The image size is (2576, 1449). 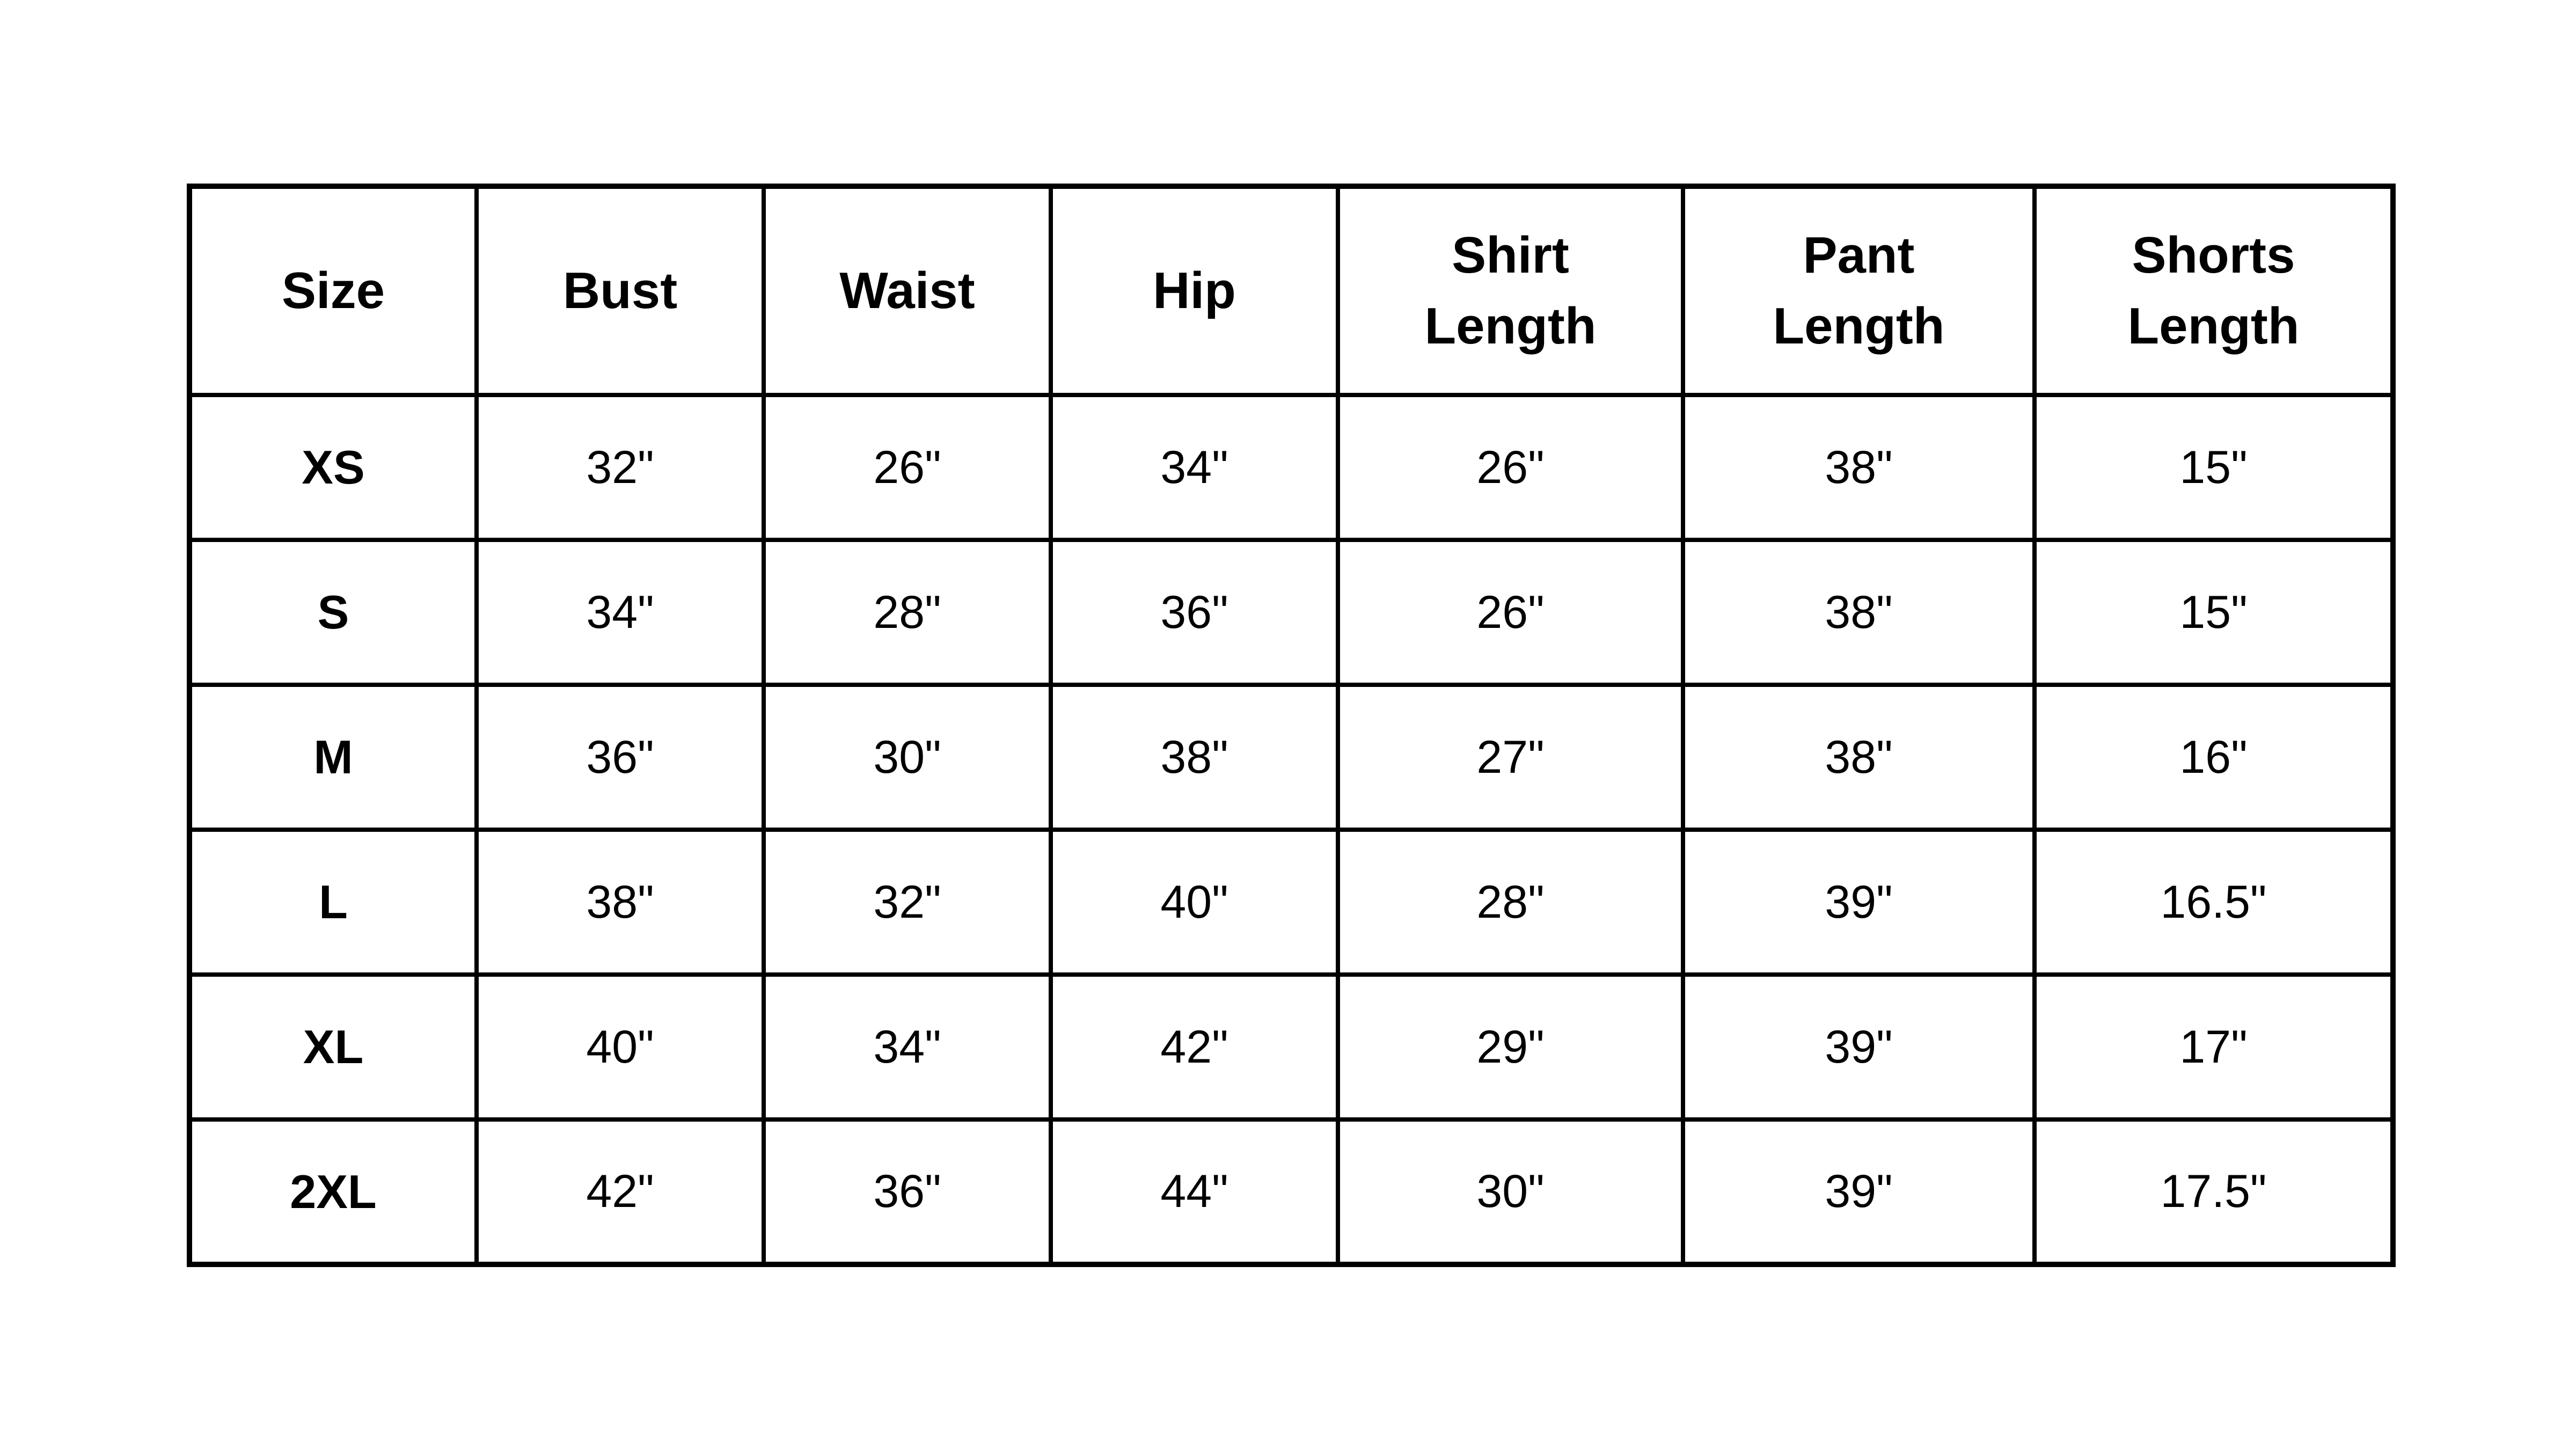 I want to click on column-header-label: Shirt Length, so click(x=1510, y=290).